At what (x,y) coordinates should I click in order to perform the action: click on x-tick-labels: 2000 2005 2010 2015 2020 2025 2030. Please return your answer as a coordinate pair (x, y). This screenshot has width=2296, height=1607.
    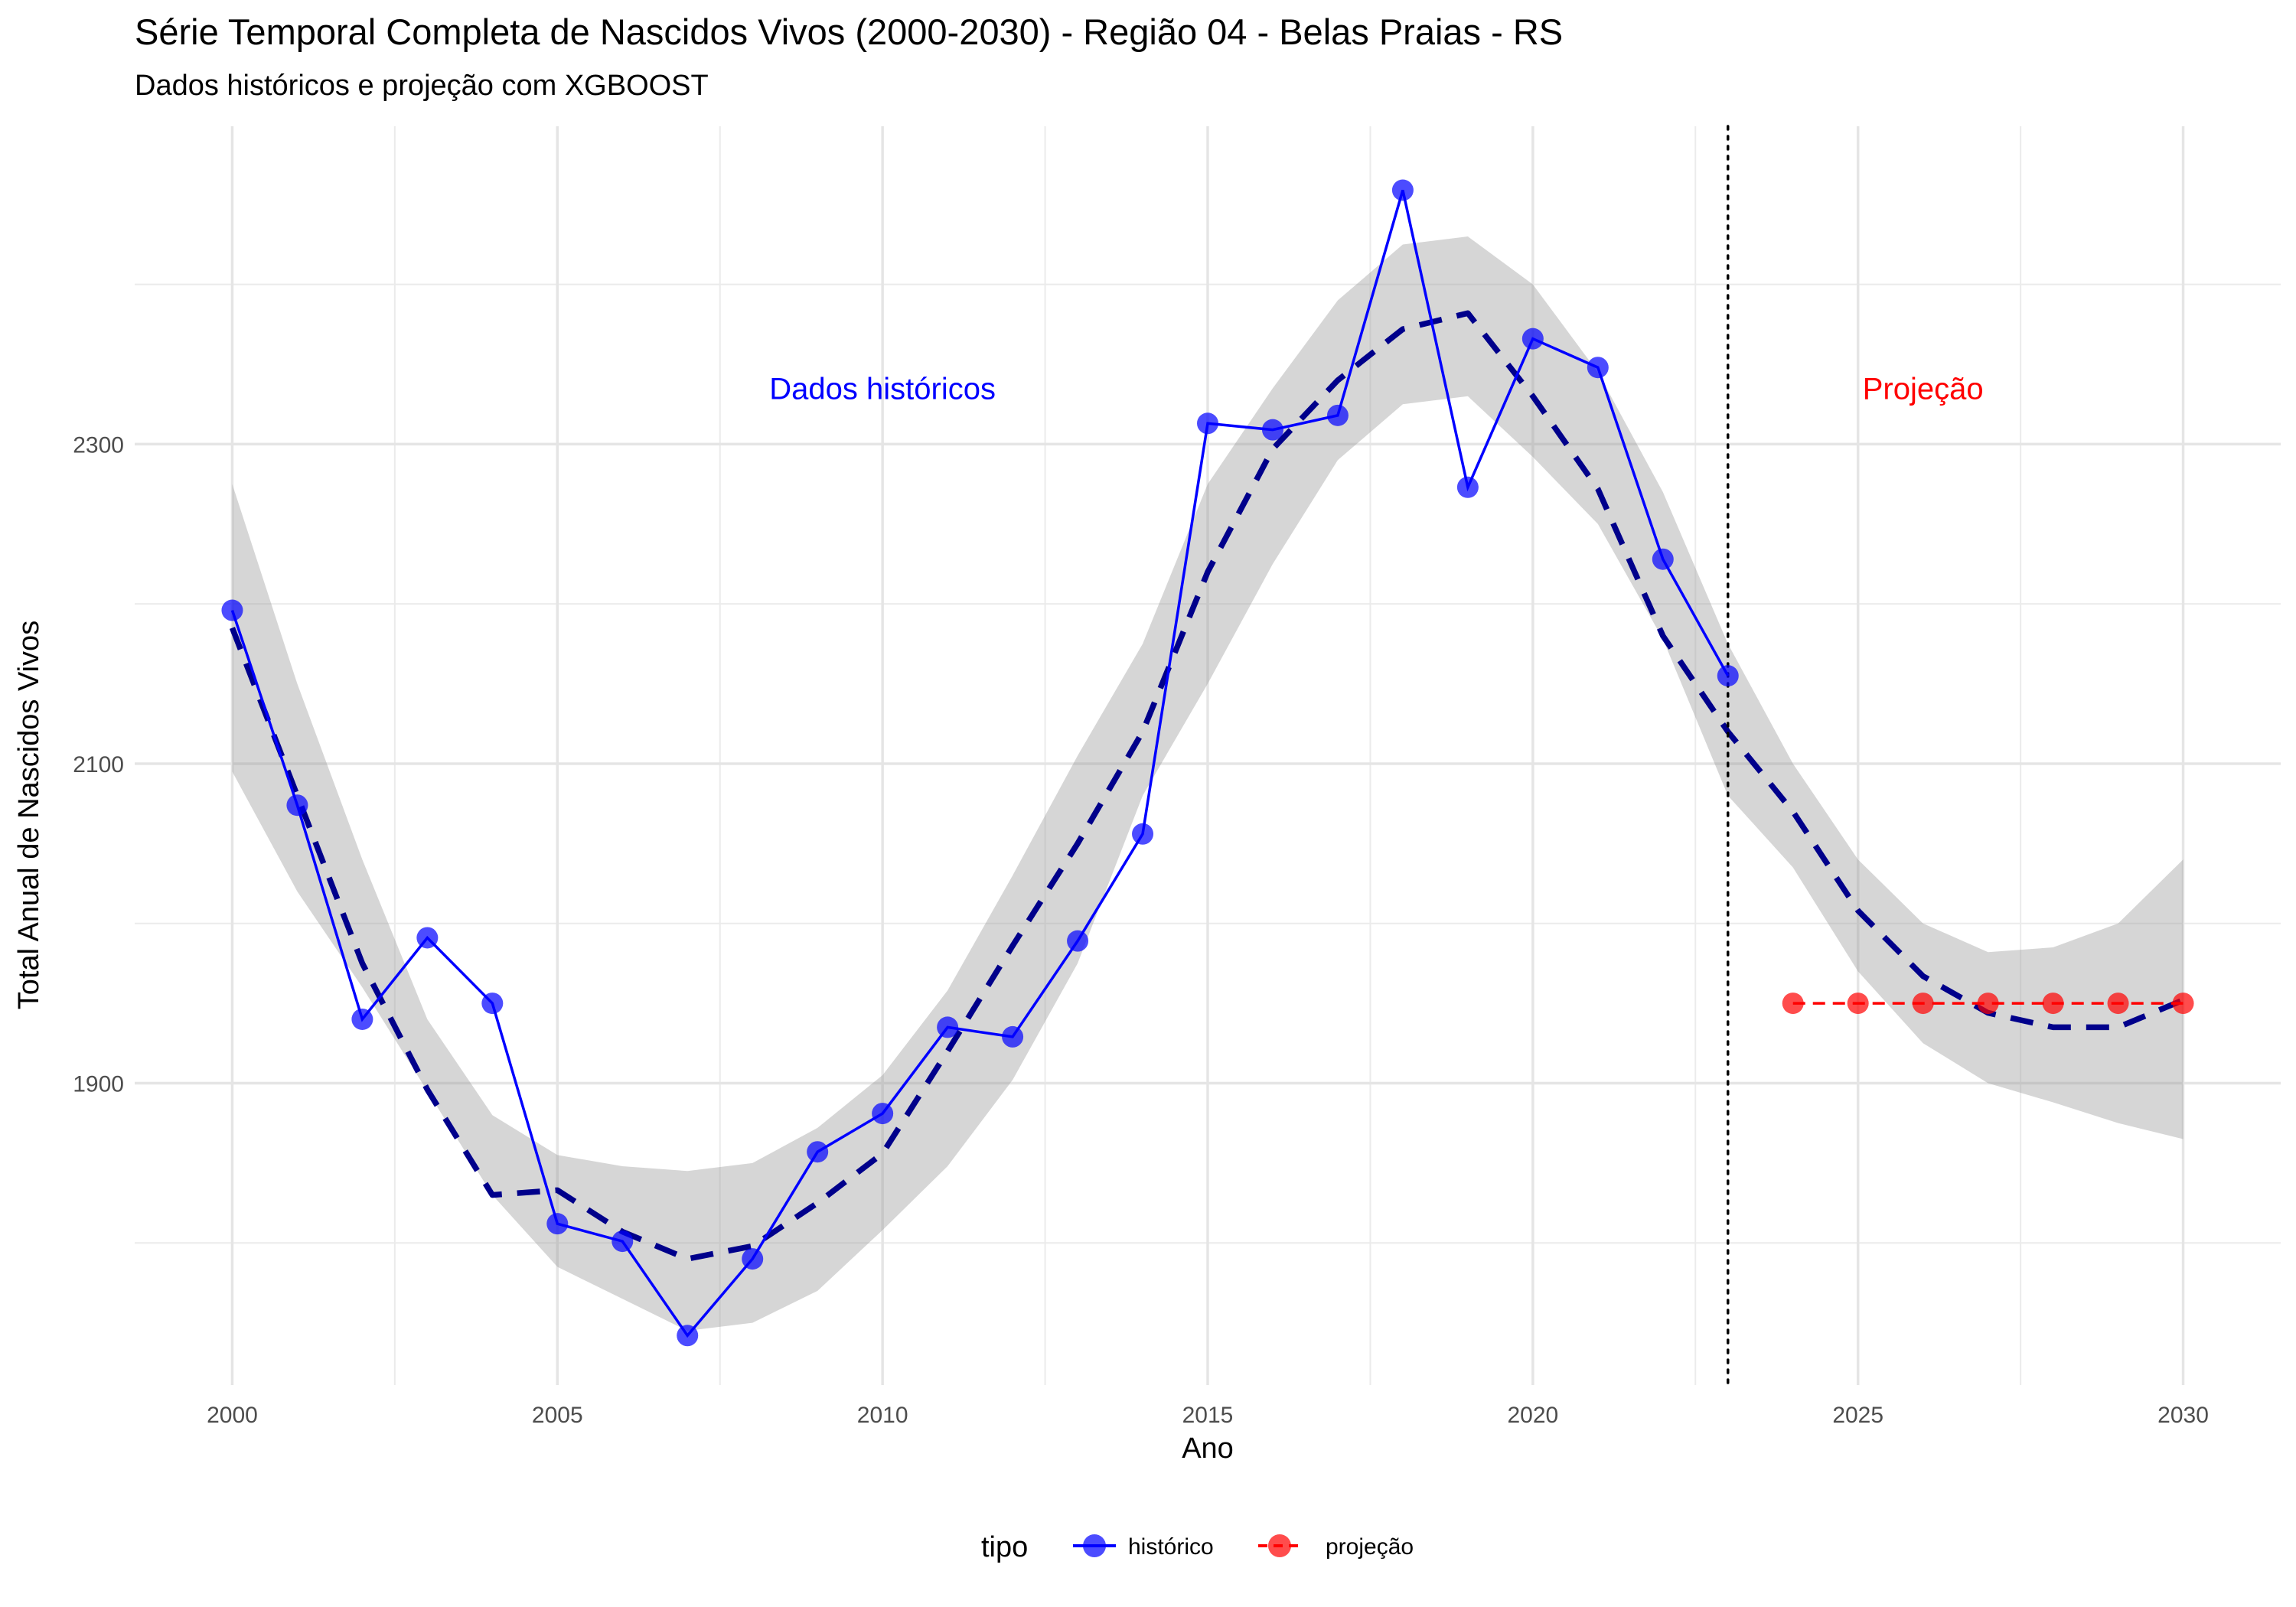
    Looking at the image, I should click on (1208, 1415).